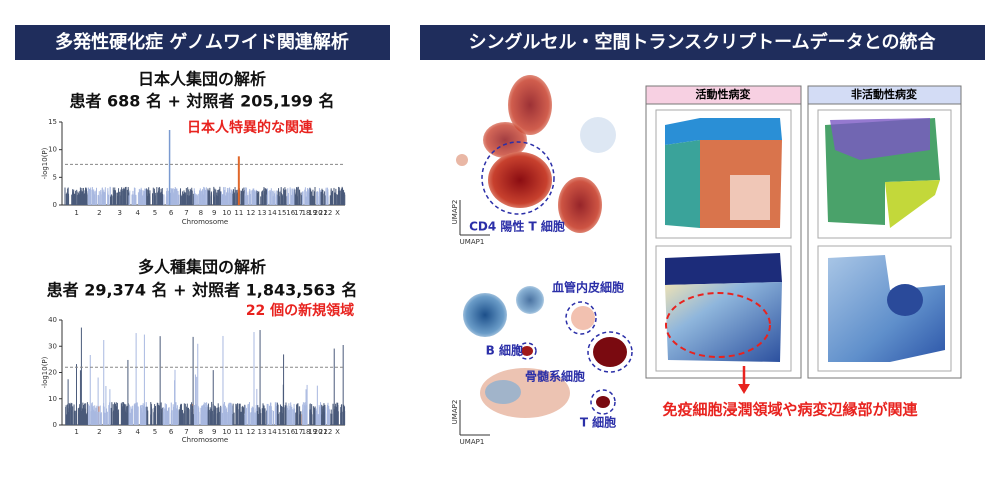 The image size is (1000, 498). Describe the element at coordinates (202, 290) in the screenshot. I see `plot-subtitle: 患者 29,374 名 + 対照者 1,843,563 名` at that location.